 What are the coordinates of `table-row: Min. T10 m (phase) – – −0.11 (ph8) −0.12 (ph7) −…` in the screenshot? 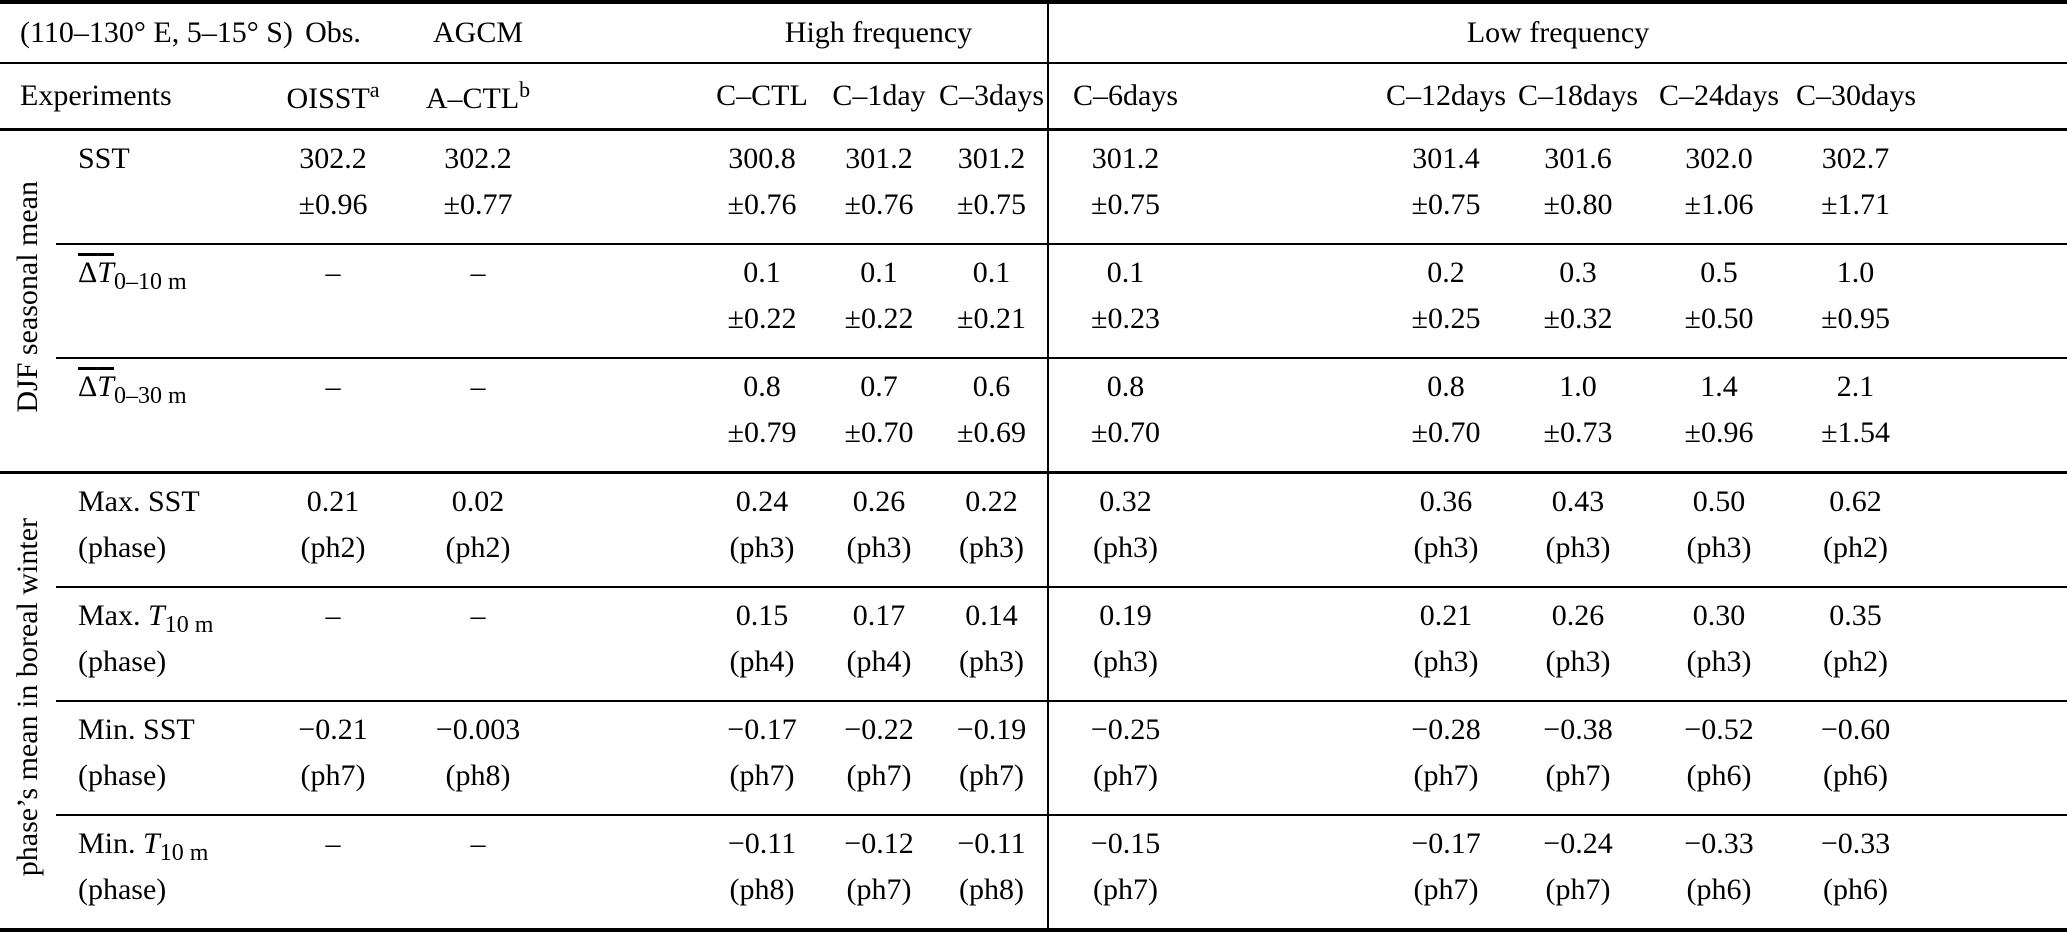 It's located at (1033, 872).